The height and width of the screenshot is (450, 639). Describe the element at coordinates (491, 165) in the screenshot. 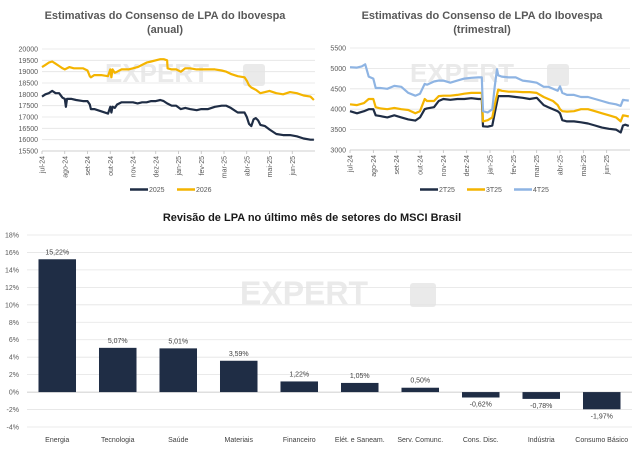

I see `x-tick-label: jan-25` at that location.